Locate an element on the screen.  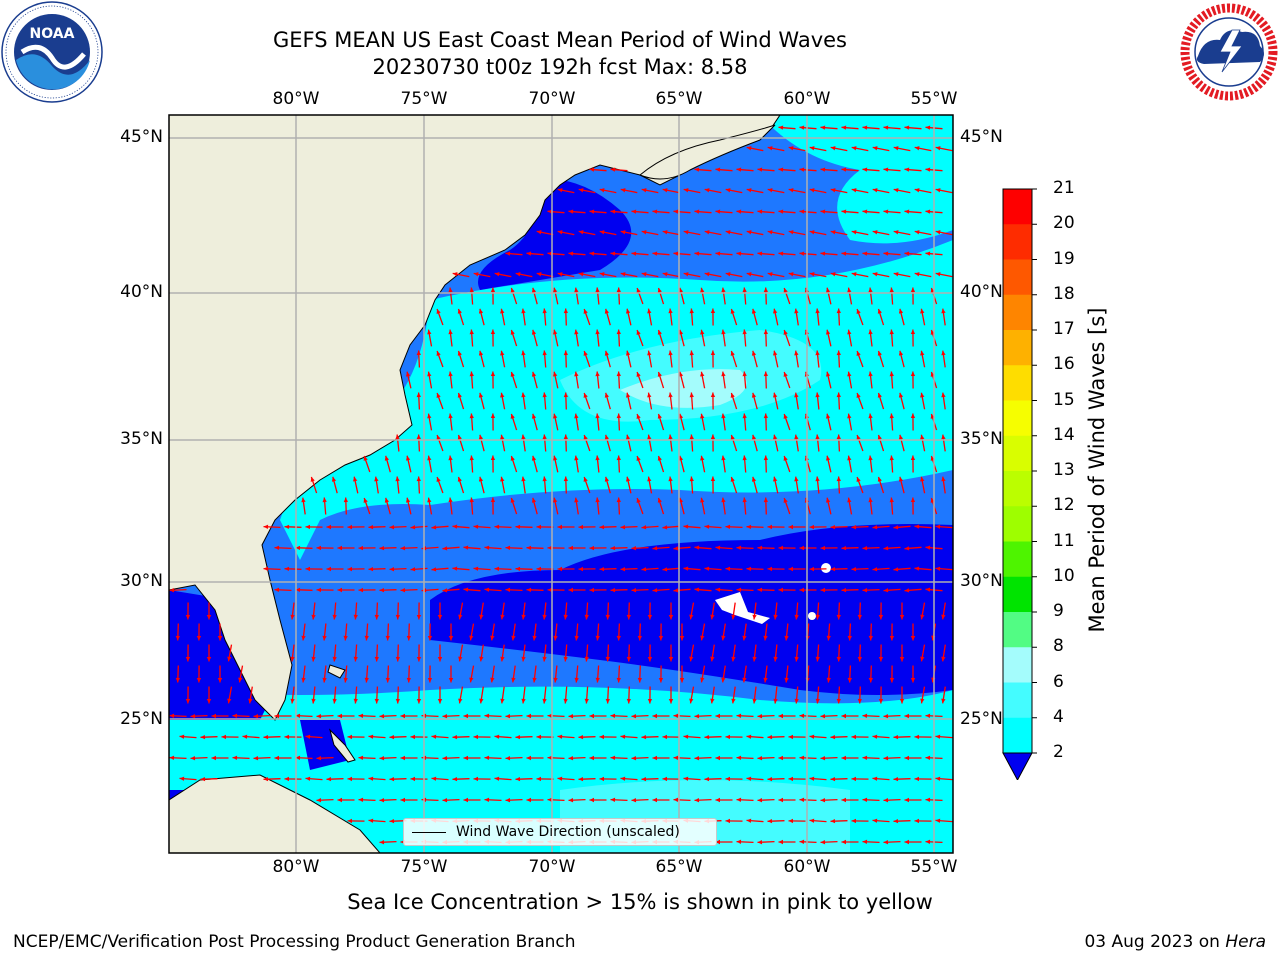
colorbar-tick-label: 16 is located at coordinates (1064, 364).